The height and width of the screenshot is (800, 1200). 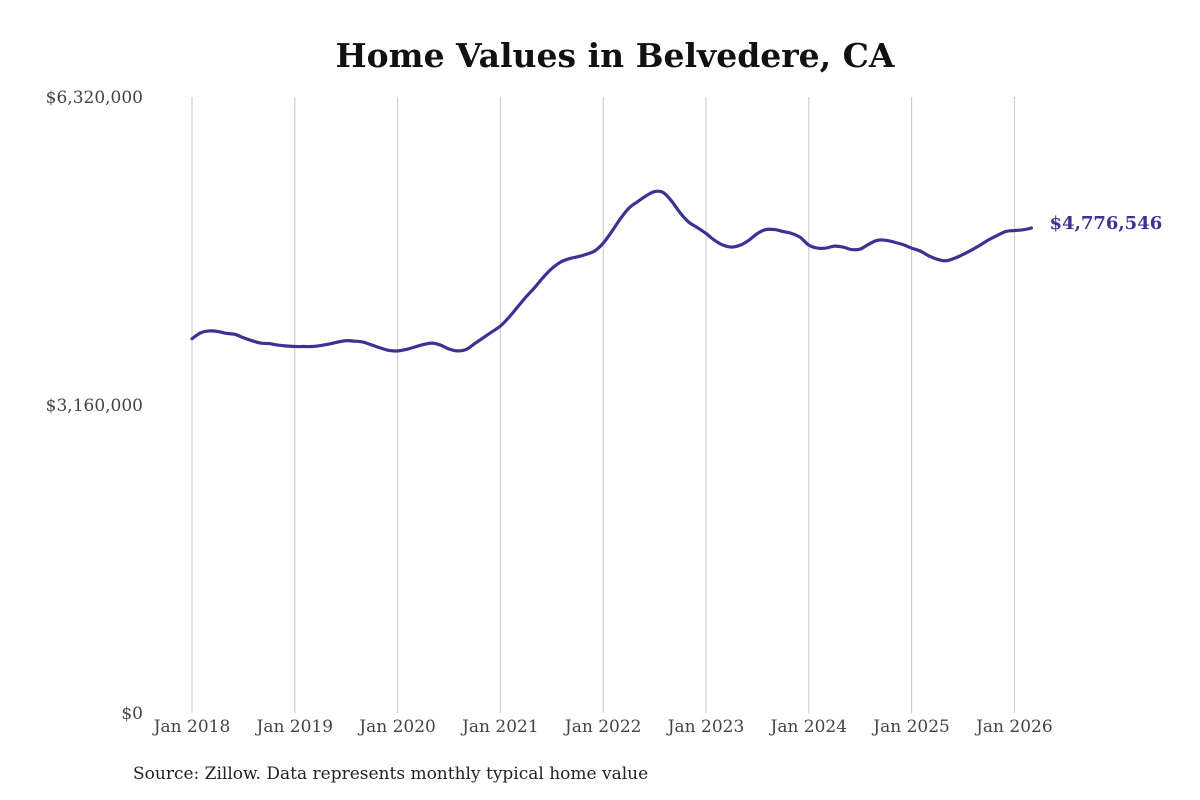 I want to click on end-value-label: $4,776,546, so click(x=1106, y=223).